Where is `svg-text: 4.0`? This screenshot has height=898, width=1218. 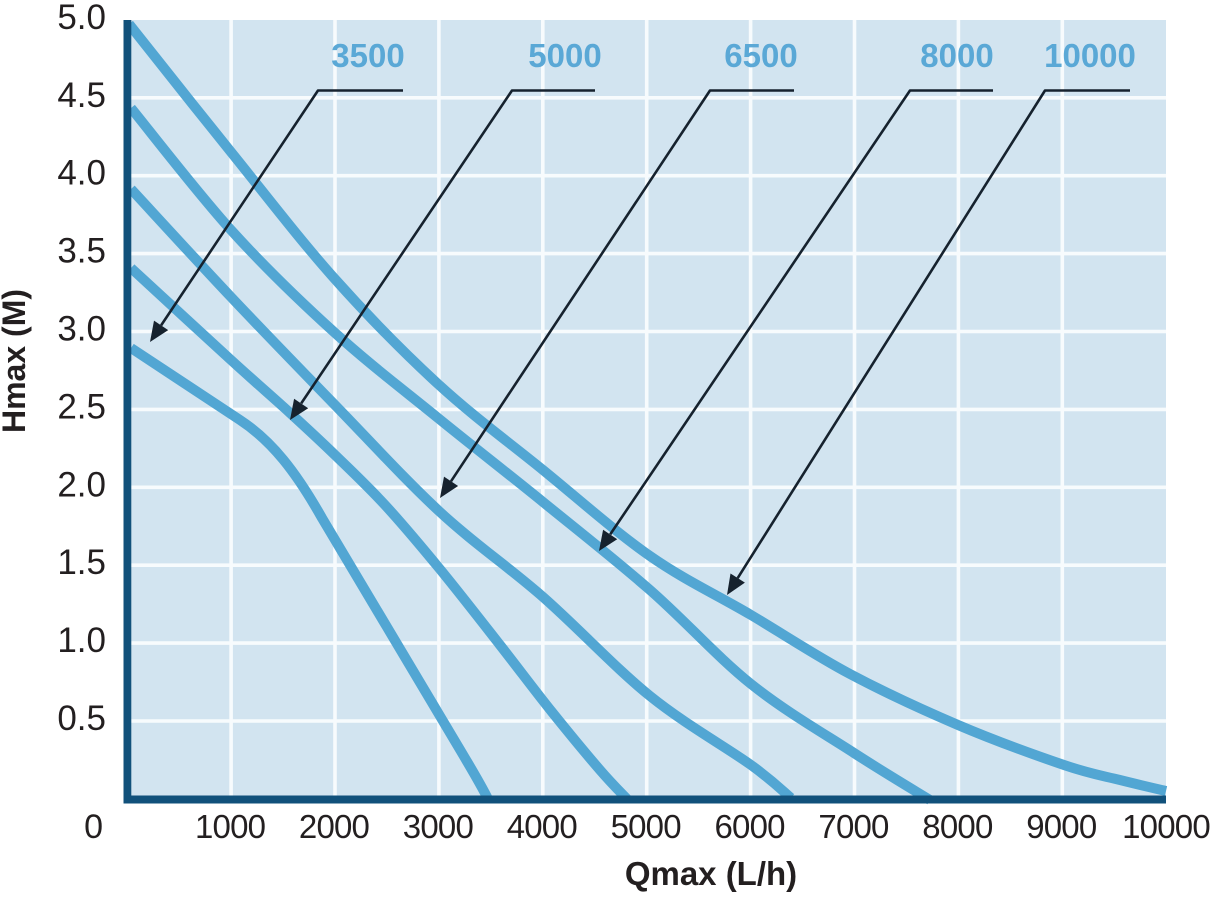
svg-text: 4.0 is located at coordinates (81, 173).